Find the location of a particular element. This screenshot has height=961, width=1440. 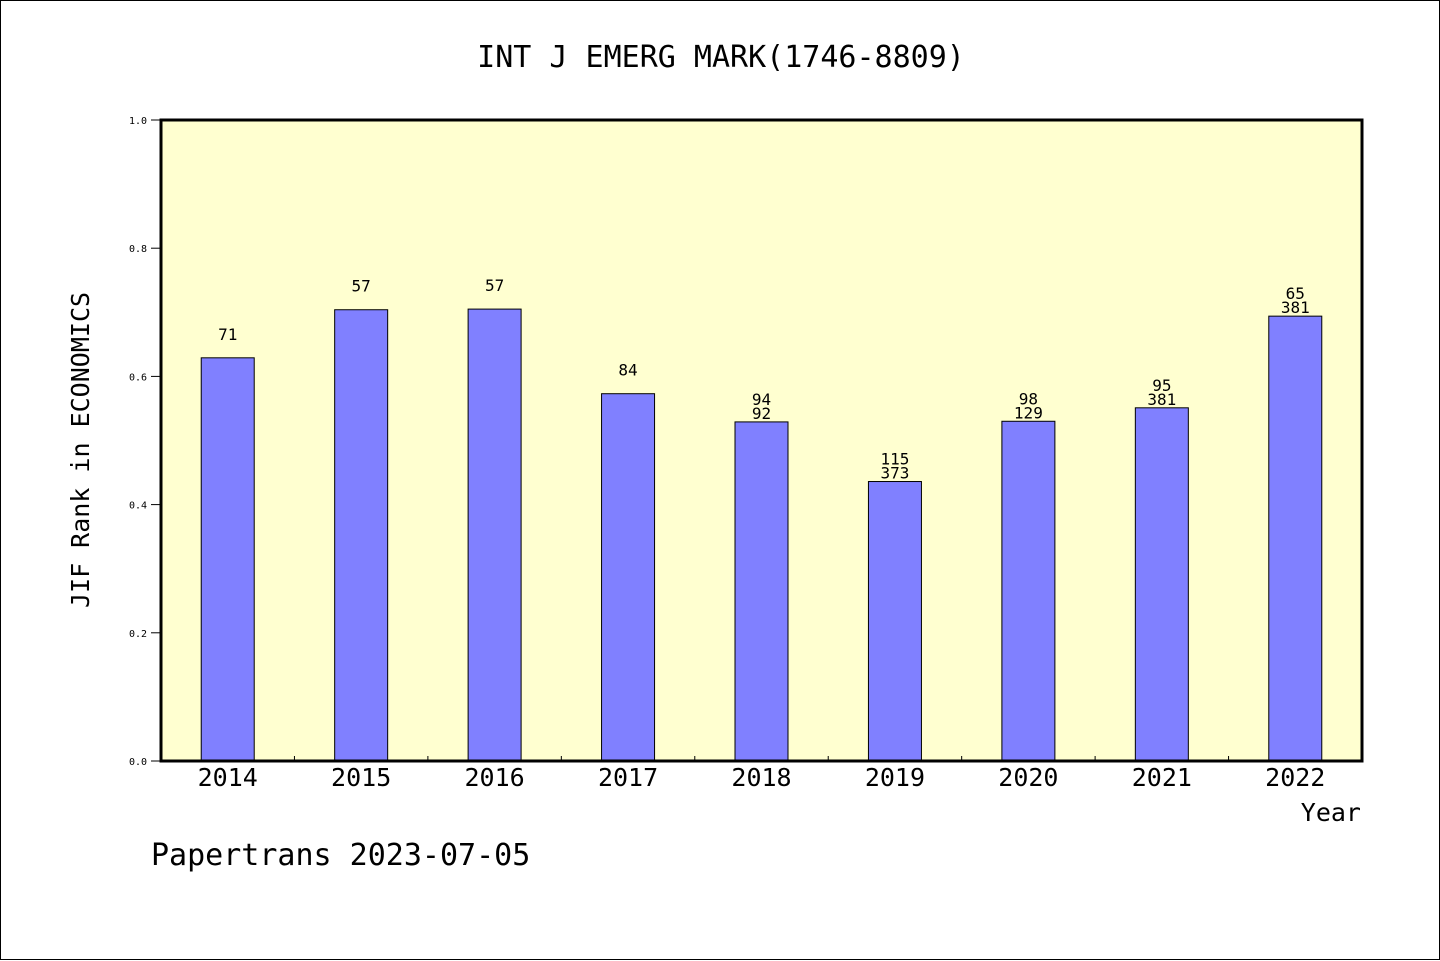

x-axis-label: Year is located at coordinates (1331, 812).